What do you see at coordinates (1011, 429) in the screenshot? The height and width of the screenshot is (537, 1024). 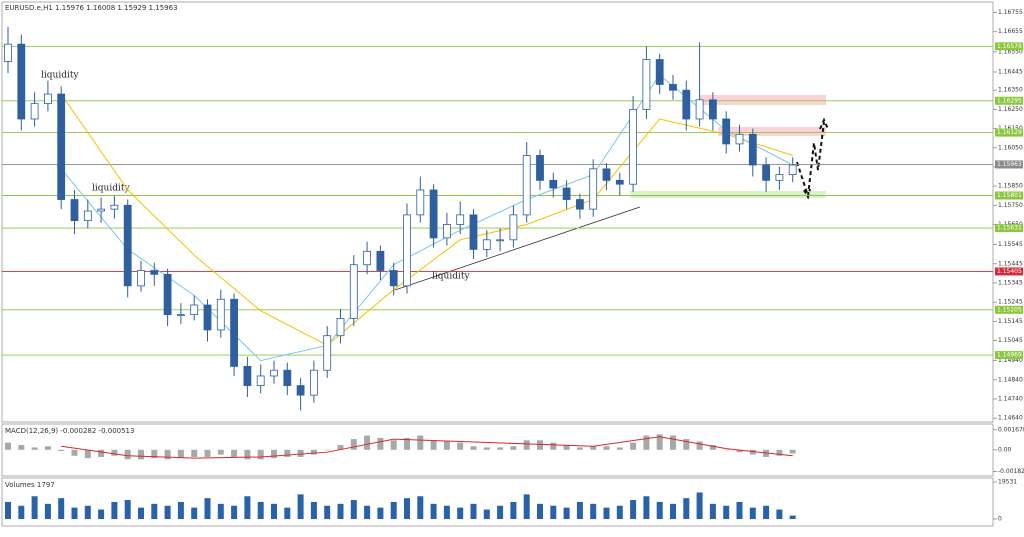 I see `y-tick-label: 0.001678` at bounding box center [1011, 429].